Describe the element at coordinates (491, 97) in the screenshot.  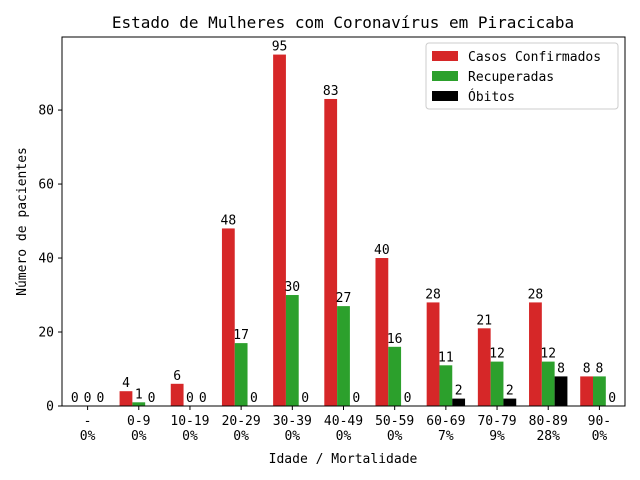
I see `legend-label: Óbitos` at that location.